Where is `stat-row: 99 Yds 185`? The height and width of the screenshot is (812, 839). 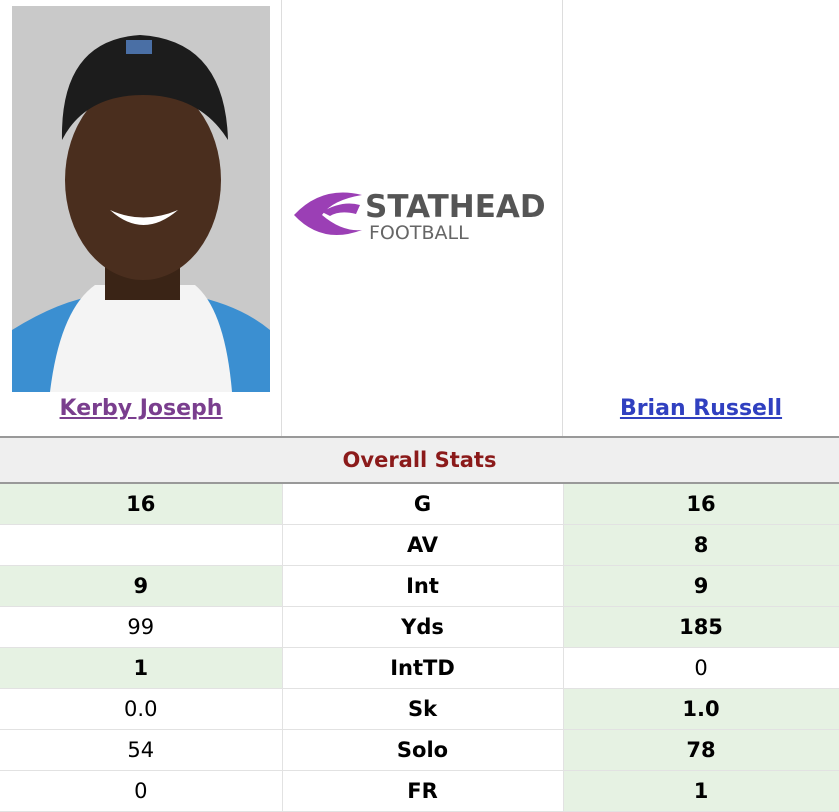
stat-row: 99 Yds 185 is located at coordinates (419, 627).